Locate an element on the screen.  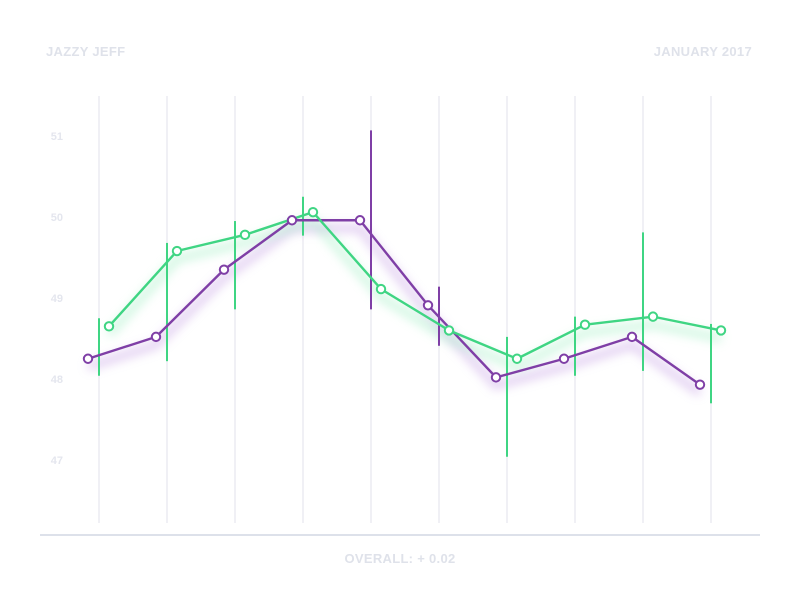
y-tick-label: 51 is located at coordinates (57, 137).